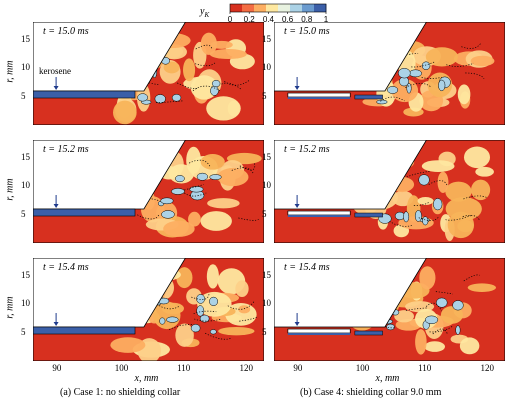  Describe the element at coordinates (120, 392) in the screenshot. I see `caption-left: (a) Case 1: no shielding collar` at that location.